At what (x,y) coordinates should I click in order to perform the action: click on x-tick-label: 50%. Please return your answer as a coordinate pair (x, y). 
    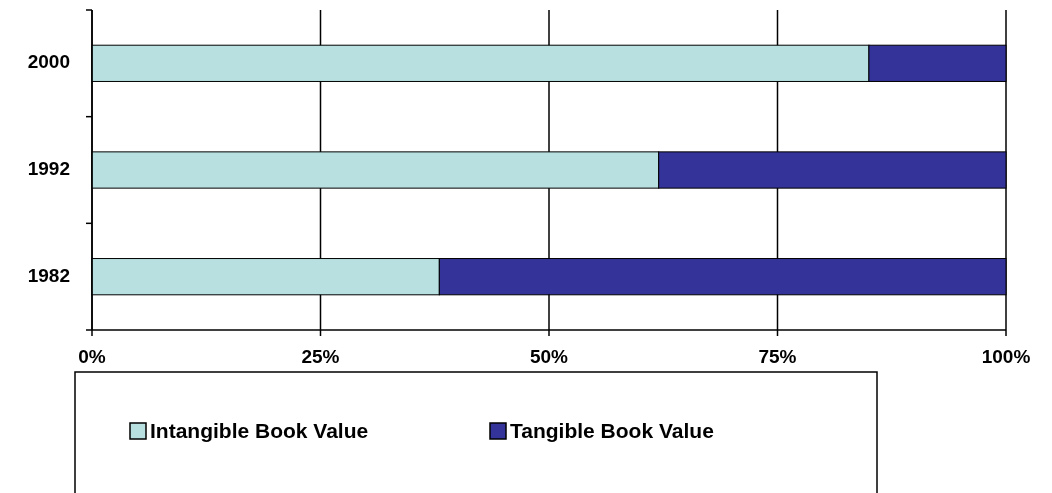
    Looking at the image, I should click on (549, 356).